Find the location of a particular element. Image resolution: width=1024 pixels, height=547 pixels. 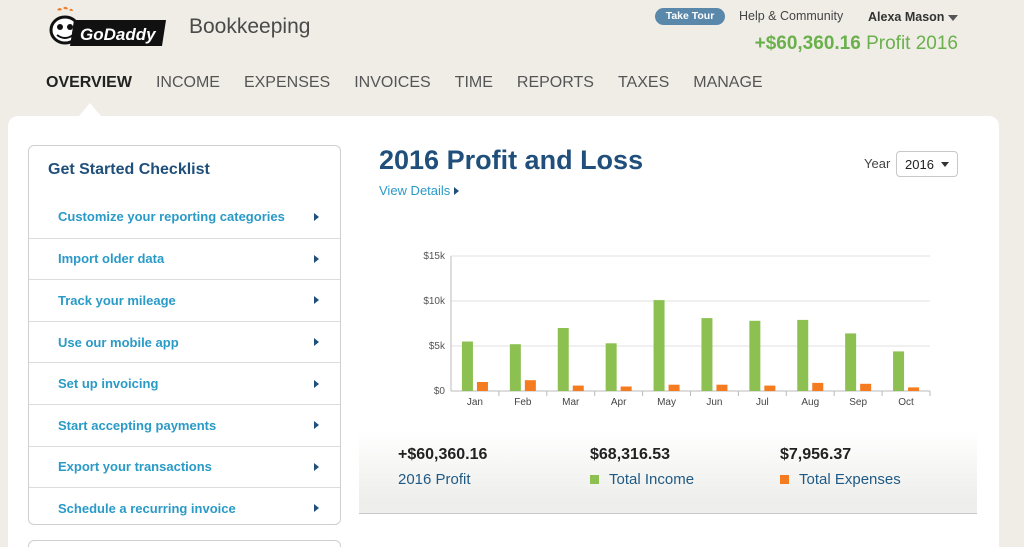

tab-manage: MANAGE is located at coordinates (728, 82).